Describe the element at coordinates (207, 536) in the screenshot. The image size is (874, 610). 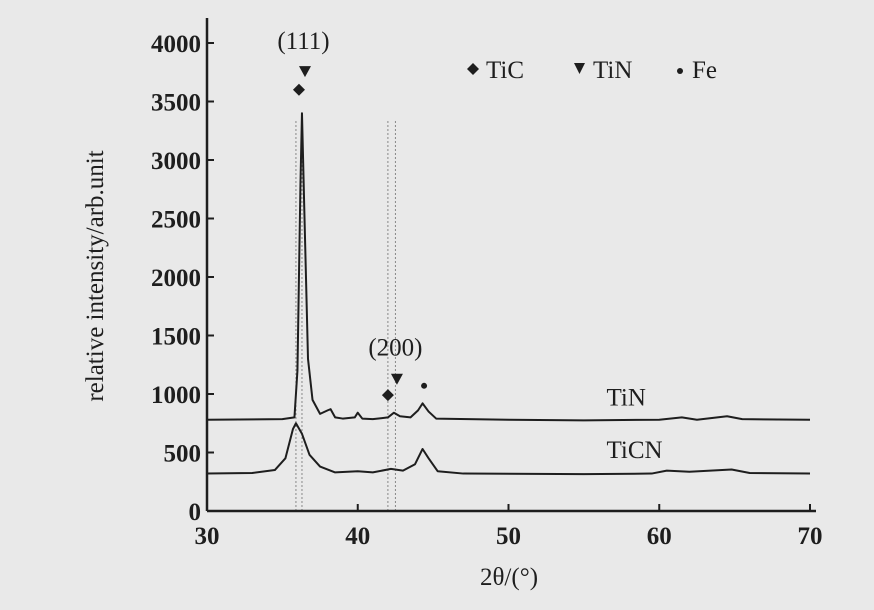
I see `x-tick-label: 30` at that location.